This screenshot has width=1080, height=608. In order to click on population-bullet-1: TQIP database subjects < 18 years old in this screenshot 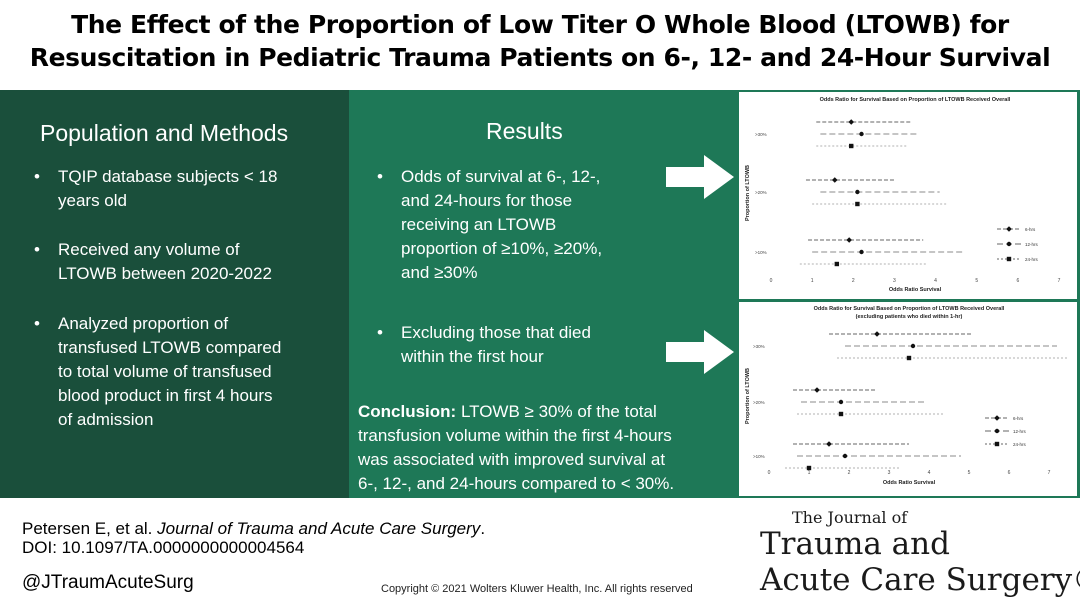, I will do `click(155, 189)`.